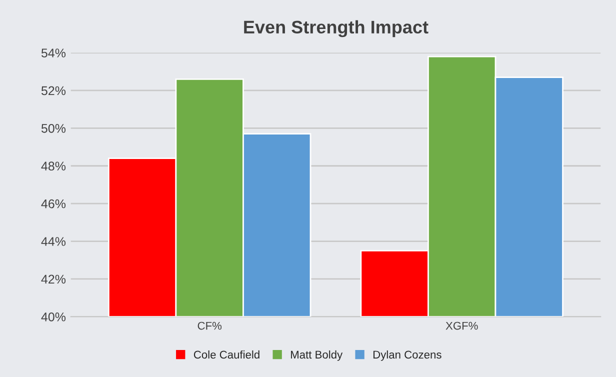 The image size is (616, 377). What do you see at coordinates (53, 317) in the screenshot?
I see `y-tick-label: 40%` at bounding box center [53, 317].